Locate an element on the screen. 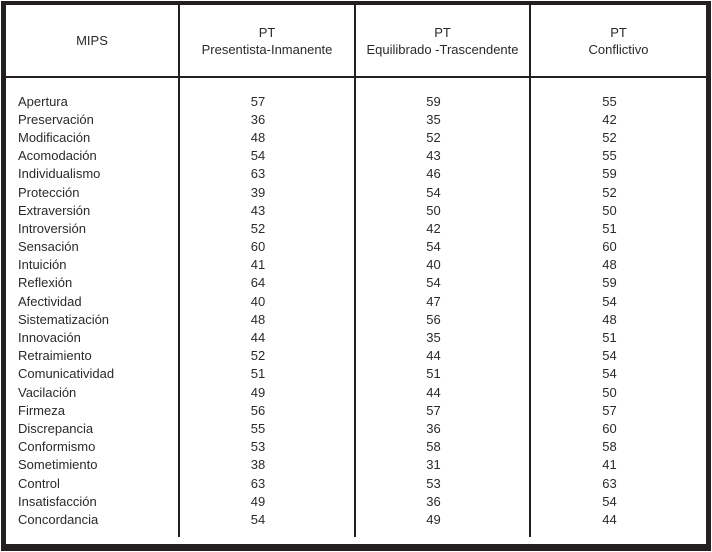 The image size is (712, 552). table-row: Individualismo 63 46 59 is located at coordinates (356, 173).